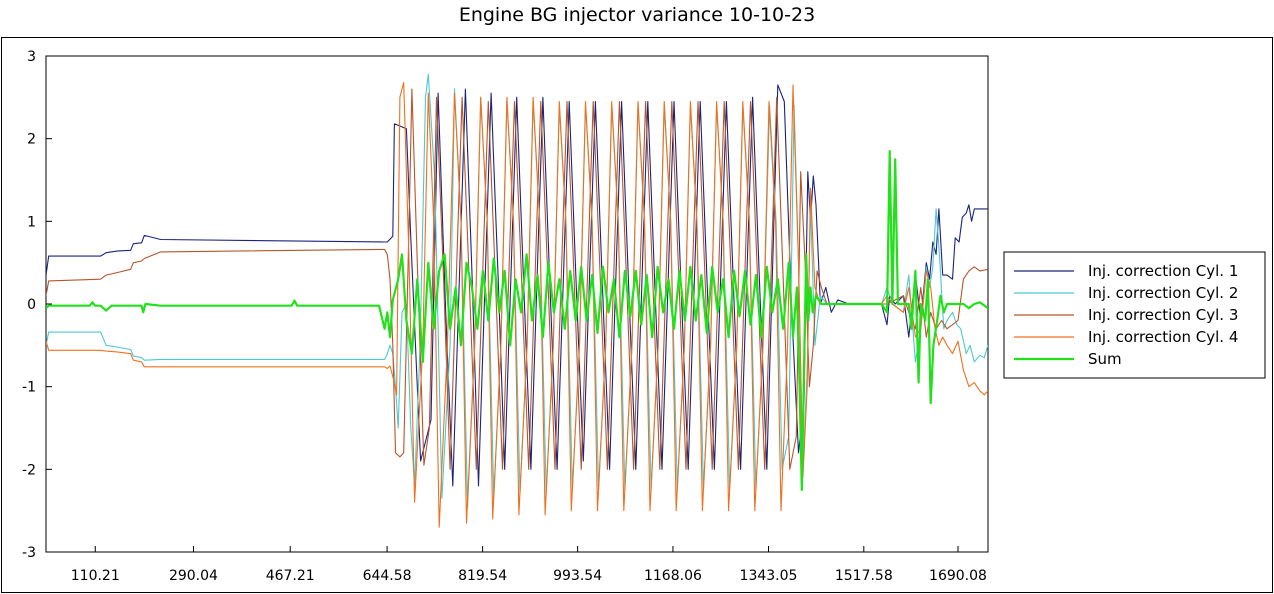 This screenshot has width=1274, height=594. What do you see at coordinates (387, 576) in the screenshot?
I see `x-tick-label: 644.58` at bounding box center [387, 576].